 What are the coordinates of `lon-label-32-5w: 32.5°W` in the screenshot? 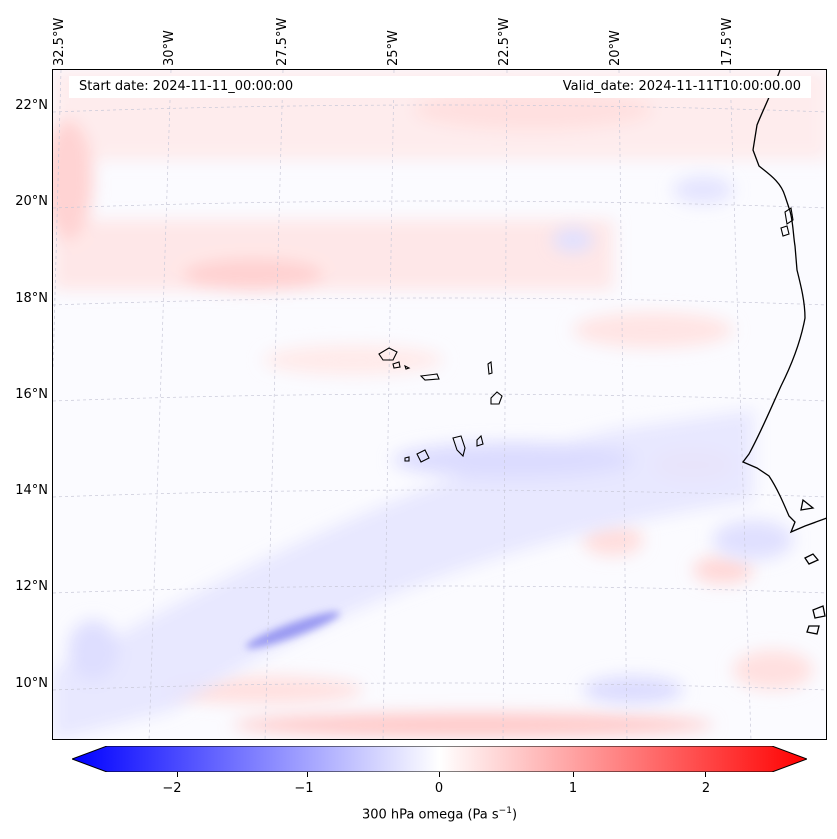 It's located at (59, 41).